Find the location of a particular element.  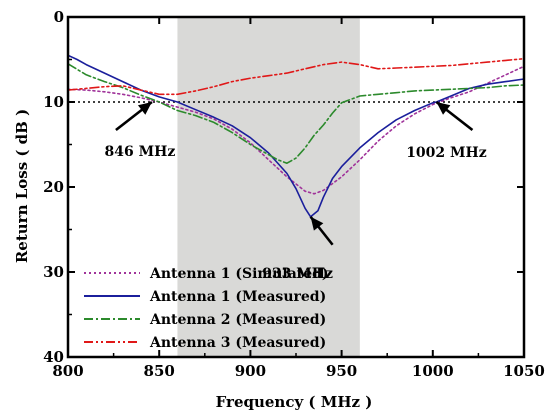

x-tick-label-1000: 1000 is located at coordinates (433, 371).